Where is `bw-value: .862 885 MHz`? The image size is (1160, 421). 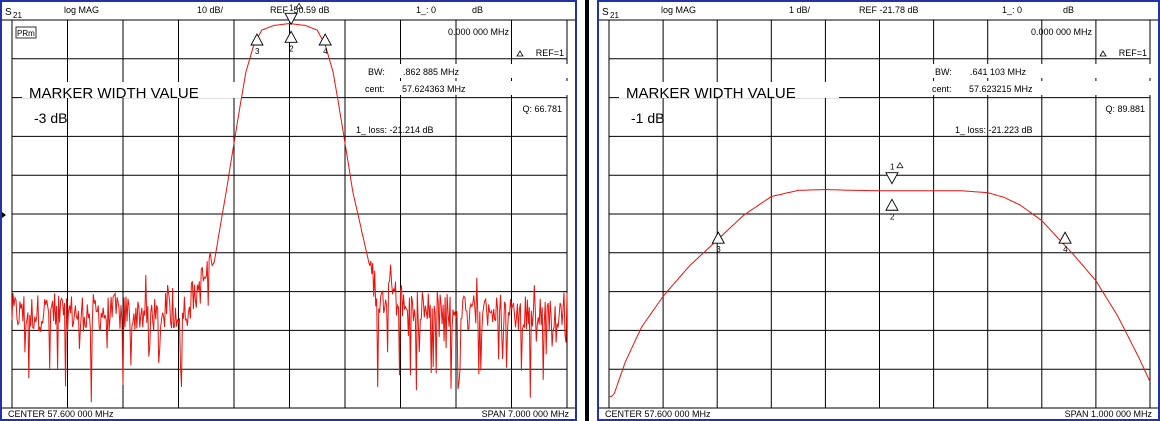
bw-value: .862 885 MHz is located at coordinates (431, 72).